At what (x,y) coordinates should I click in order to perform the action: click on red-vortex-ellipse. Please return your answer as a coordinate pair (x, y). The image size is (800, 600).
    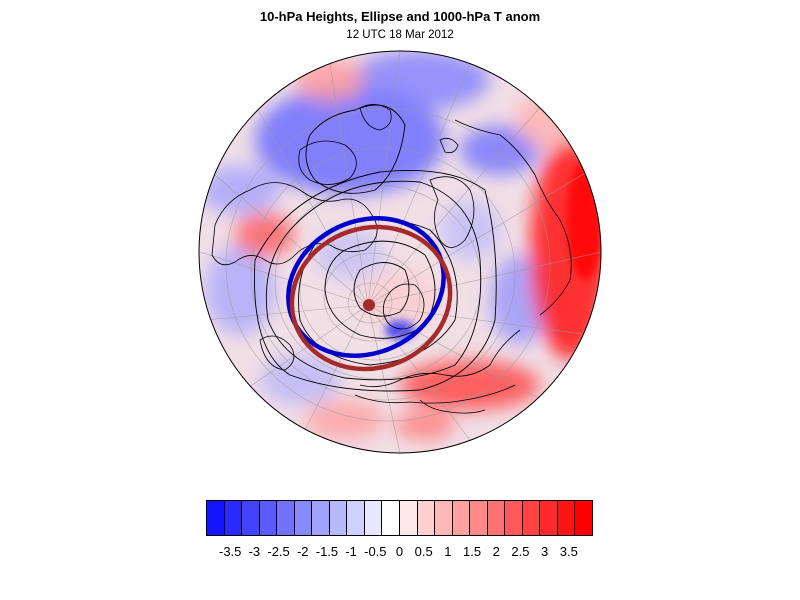
    Looking at the image, I should click on (371, 298).